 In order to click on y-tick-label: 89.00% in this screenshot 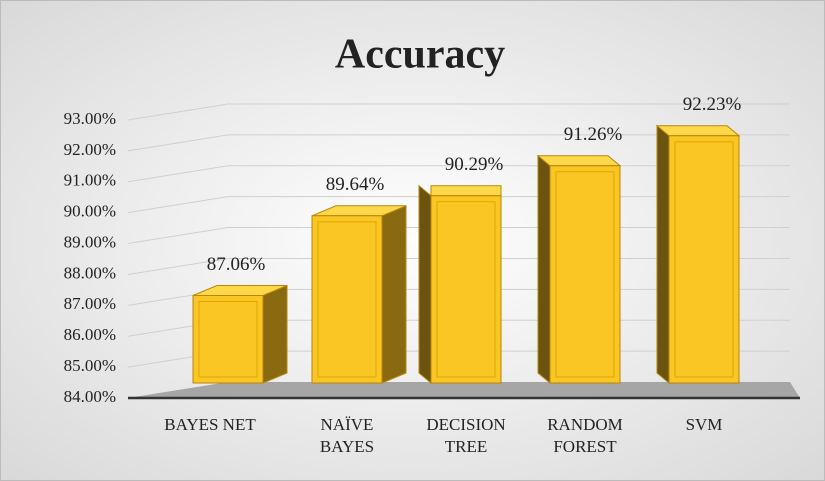, I will do `click(90, 241)`.